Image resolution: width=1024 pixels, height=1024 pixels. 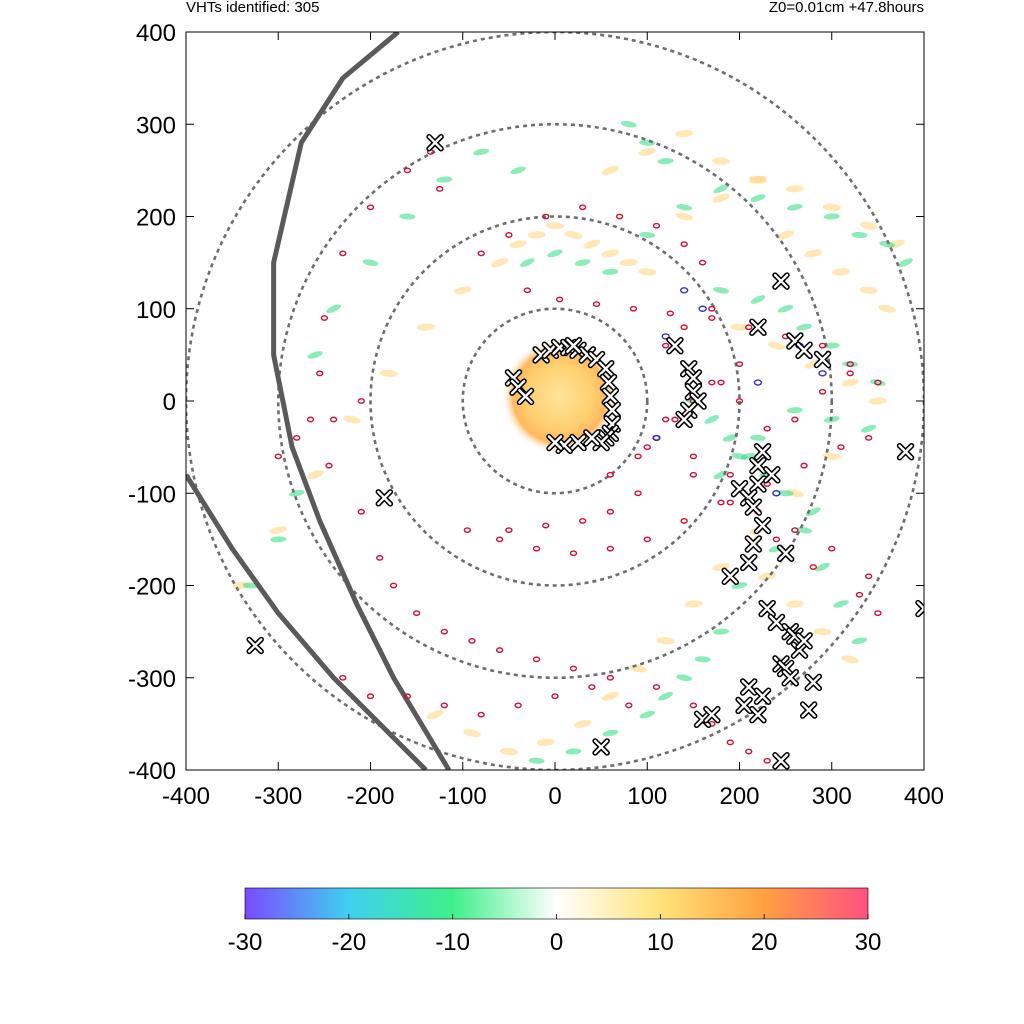 What do you see at coordinates (764, 942) in the screenshot?
I see `colorbar-tick-label: 20` at bounding box center [764, 942].